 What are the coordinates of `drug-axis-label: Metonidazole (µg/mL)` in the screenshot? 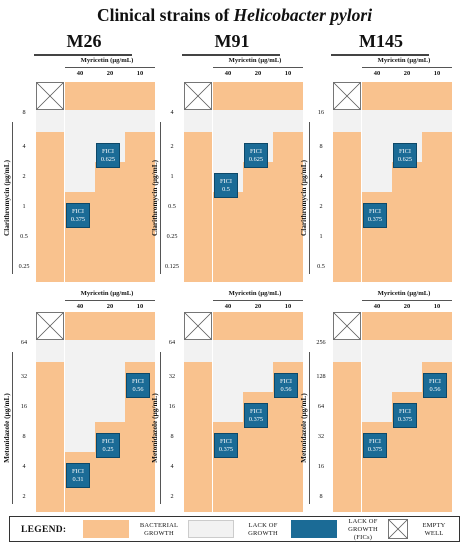 It's located at (6, 428).